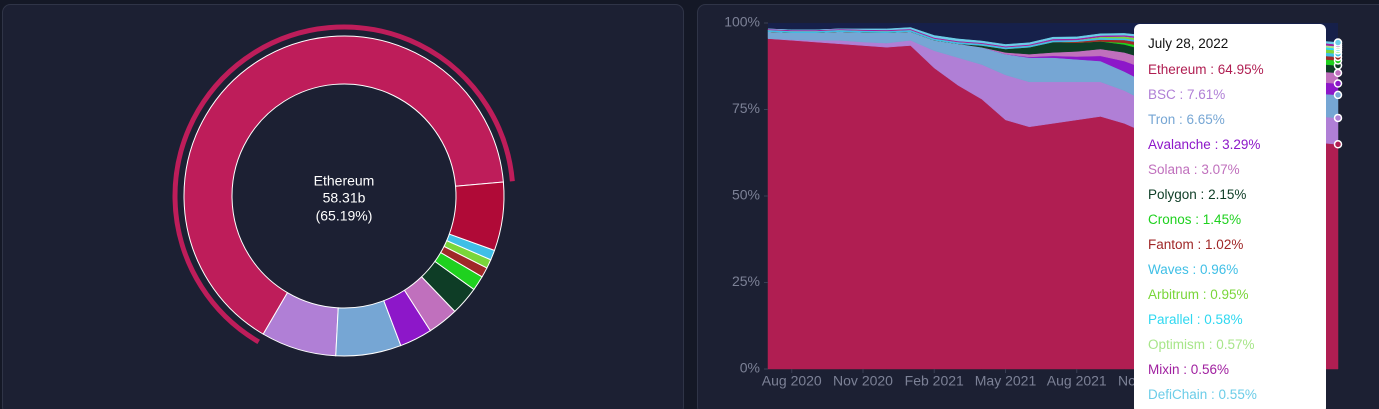 This screenshot has height=409, width=1379. I want to click on tooltip-row: Arbitrum : 0.95%, so click(1230, 294).